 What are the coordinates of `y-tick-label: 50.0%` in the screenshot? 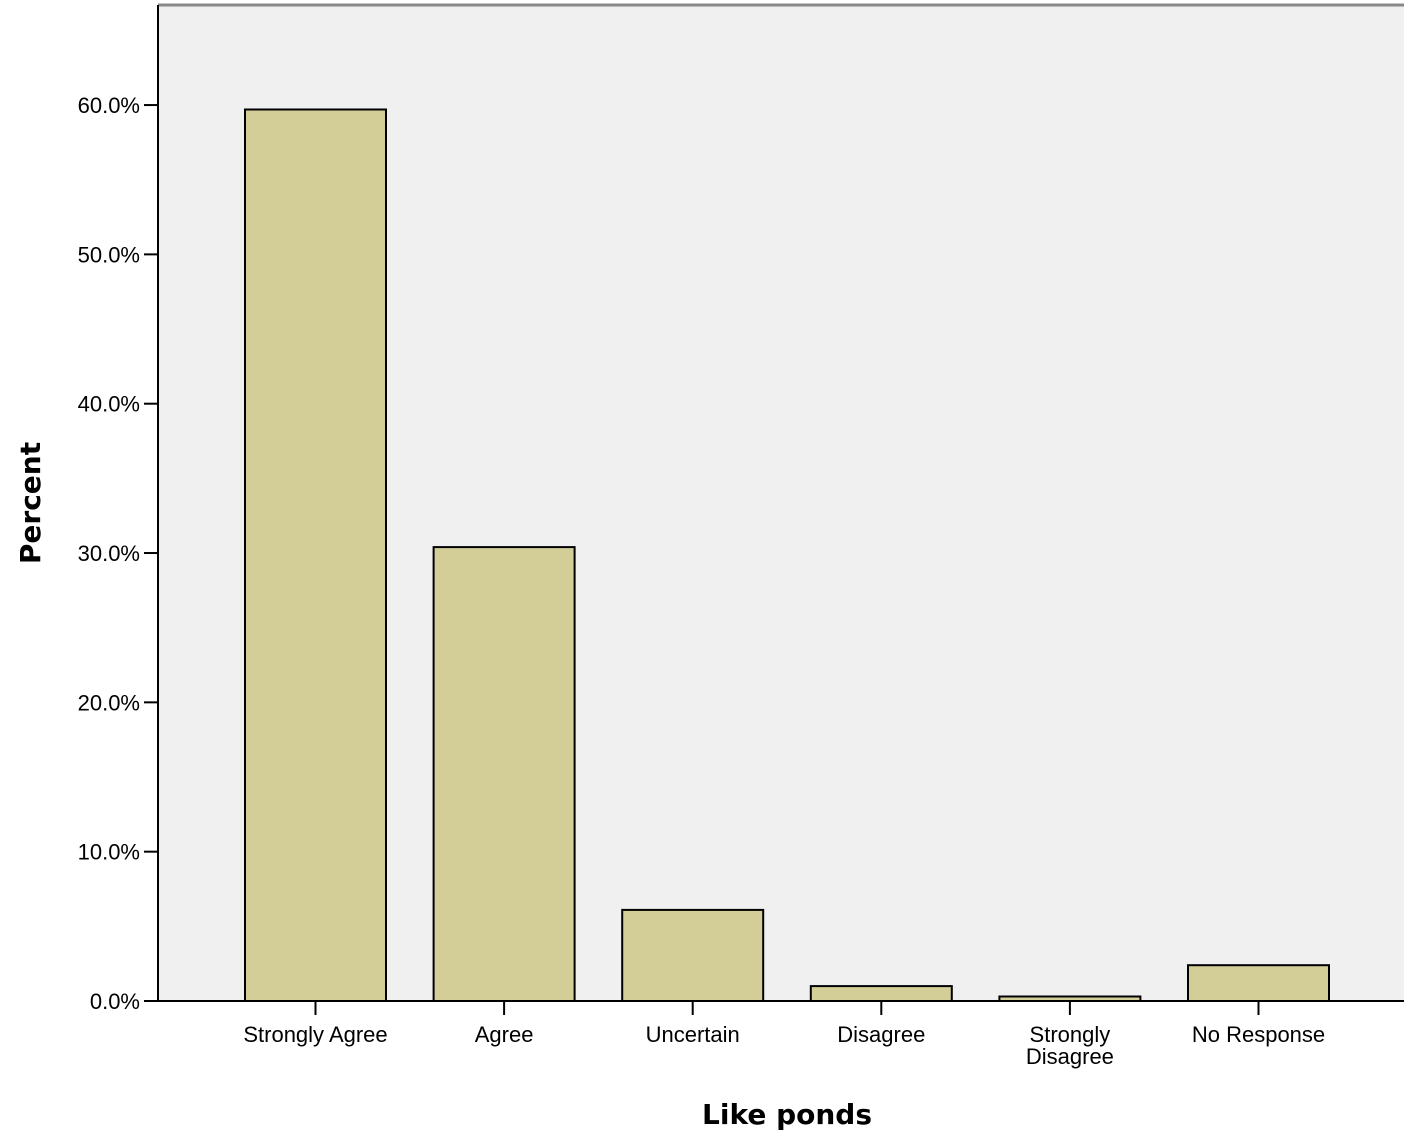 It's located at (109, 254).